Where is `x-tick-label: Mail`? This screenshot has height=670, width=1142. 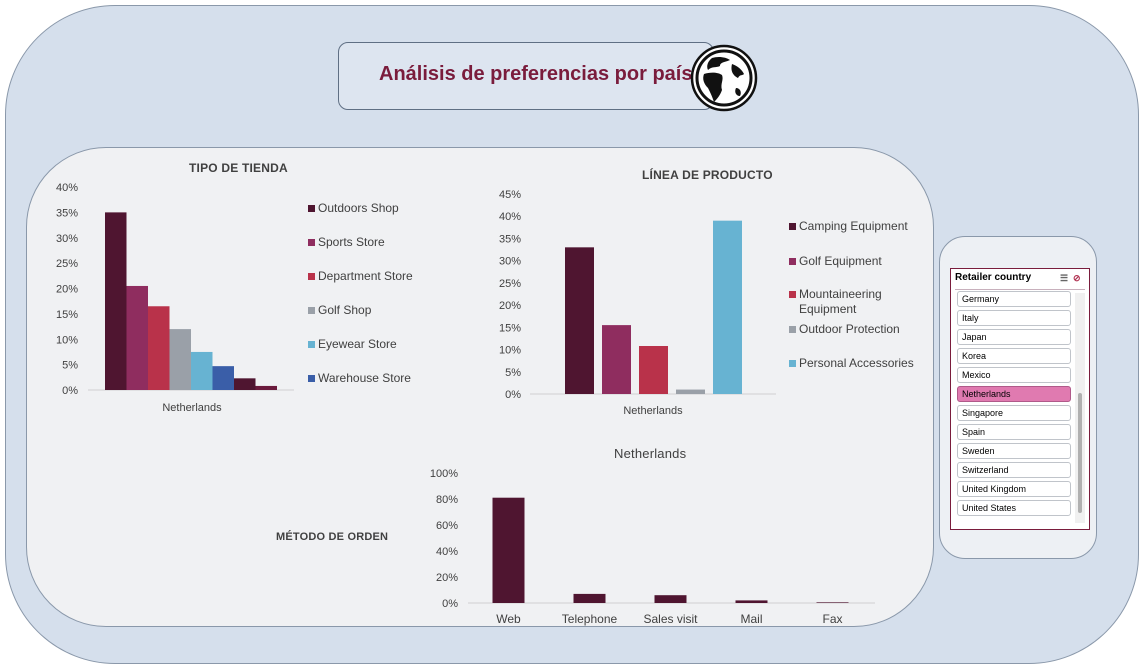 x-tick-label: Mail is located at coordinates (751, 619).